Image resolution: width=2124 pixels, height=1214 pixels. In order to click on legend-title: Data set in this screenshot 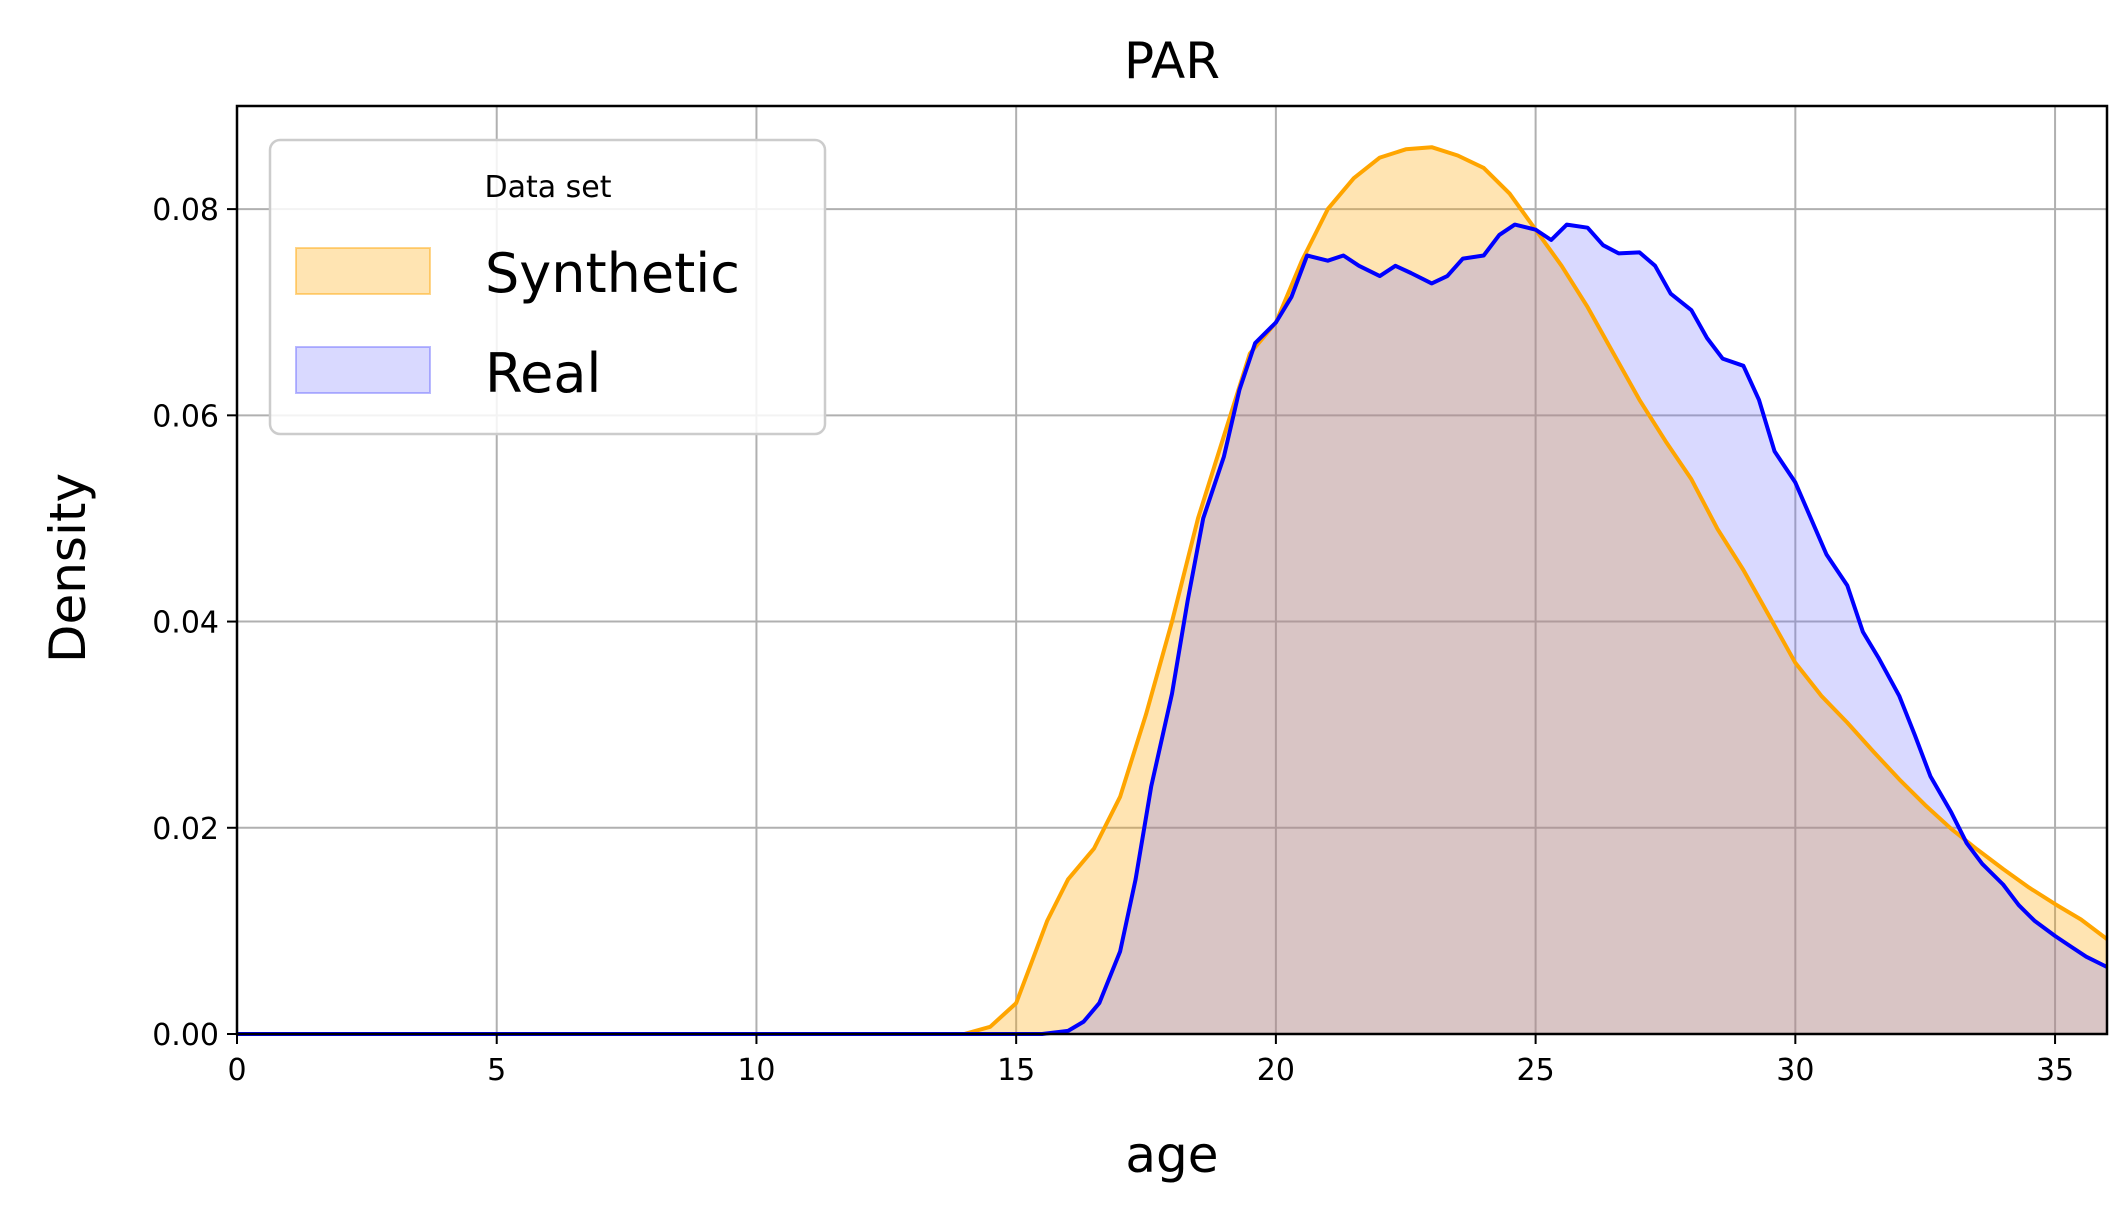, I will do `click(547, 187)`.